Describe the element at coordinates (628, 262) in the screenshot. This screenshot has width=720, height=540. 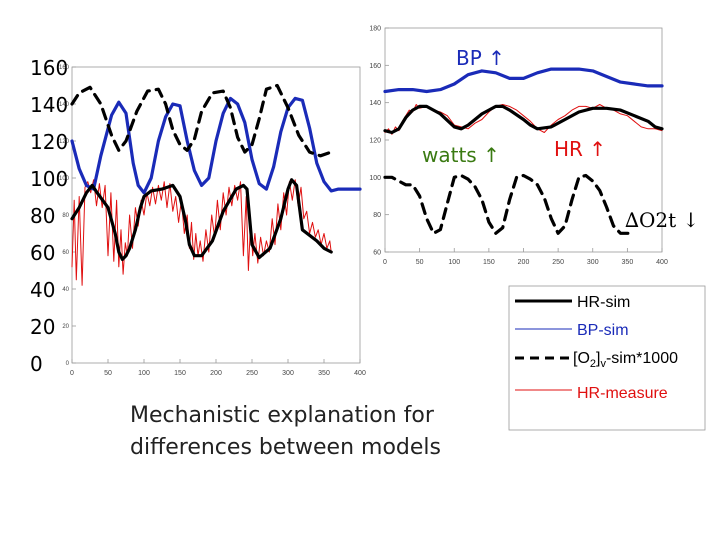
I see `inset-x-tick-label: 350` at that location.